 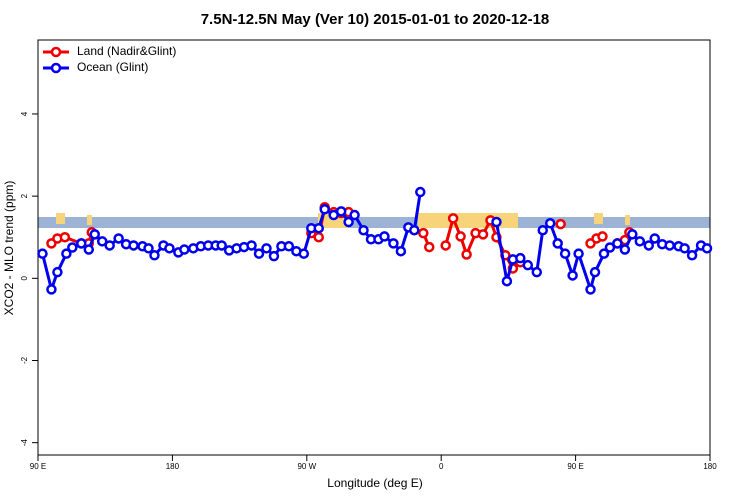 What do you see at coordinates (24, 113) in the screenshot?
I see `y-tick-label: 4` at bounding box center [24, 113].